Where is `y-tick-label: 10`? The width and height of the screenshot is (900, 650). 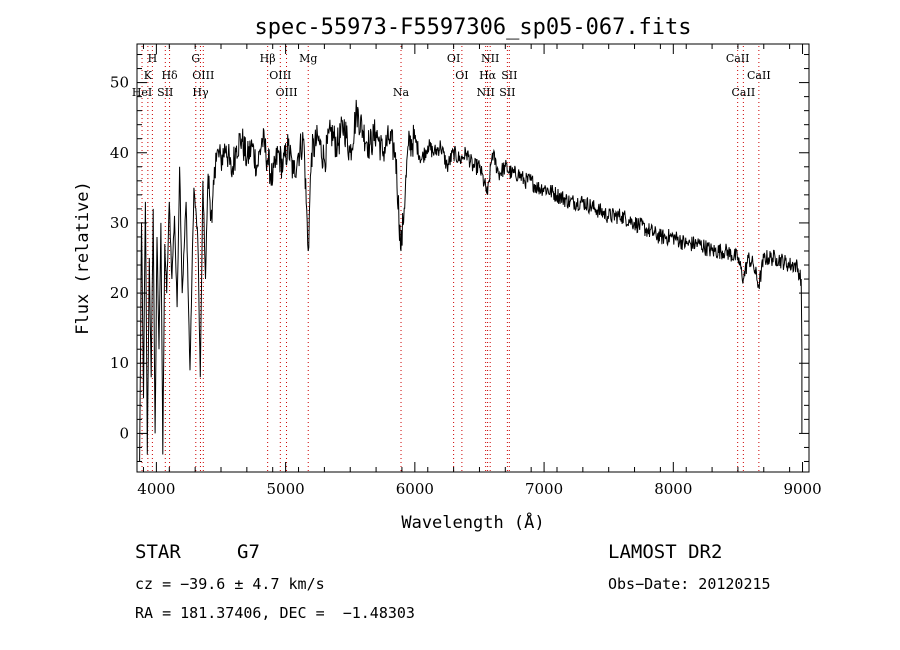
y-tick-label: 10 is located at coordinates (119, 363).